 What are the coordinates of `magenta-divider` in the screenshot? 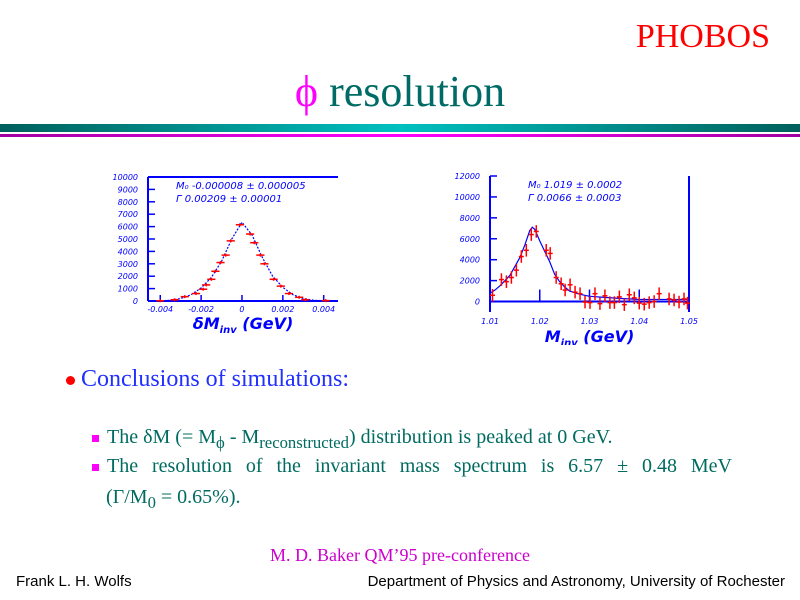 It's located at (400, 135).